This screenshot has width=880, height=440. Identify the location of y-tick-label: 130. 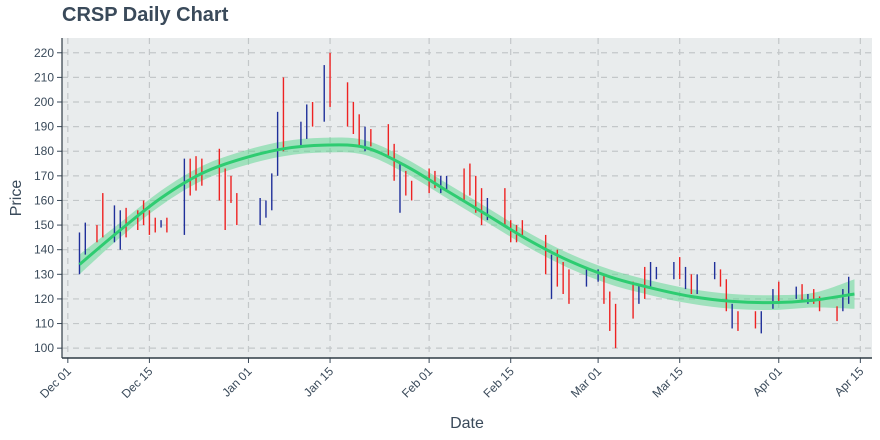
(44, 274).